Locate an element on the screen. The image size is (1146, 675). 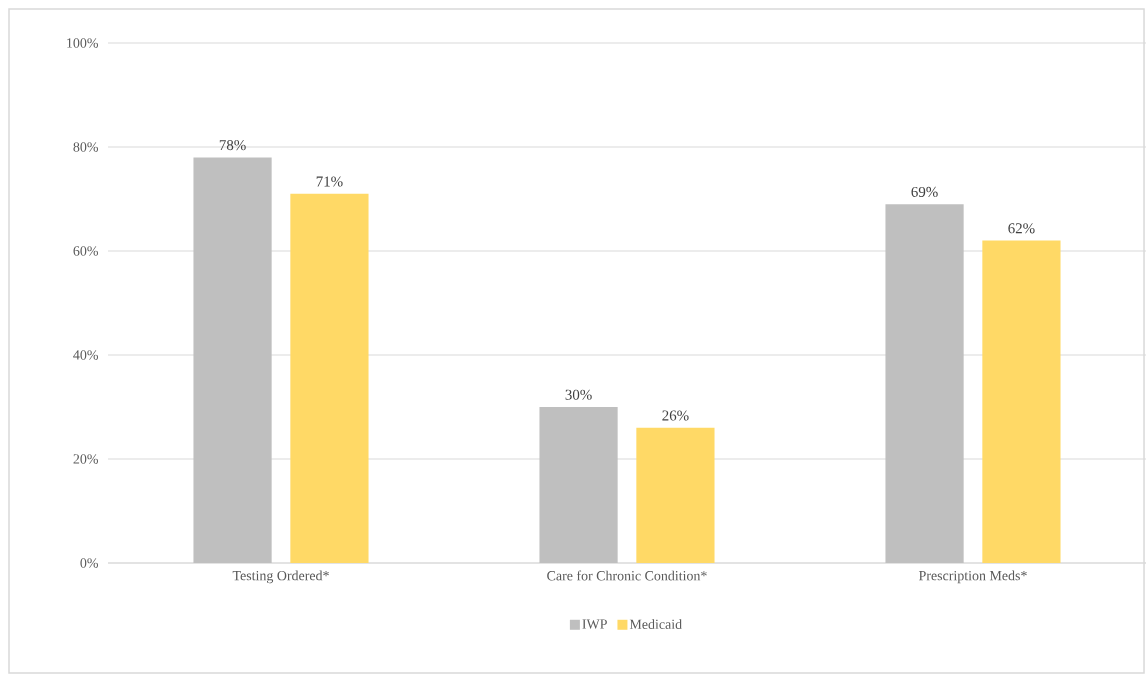
x-tick-label: Prescription Meds* is located at coordinates (972, 577).